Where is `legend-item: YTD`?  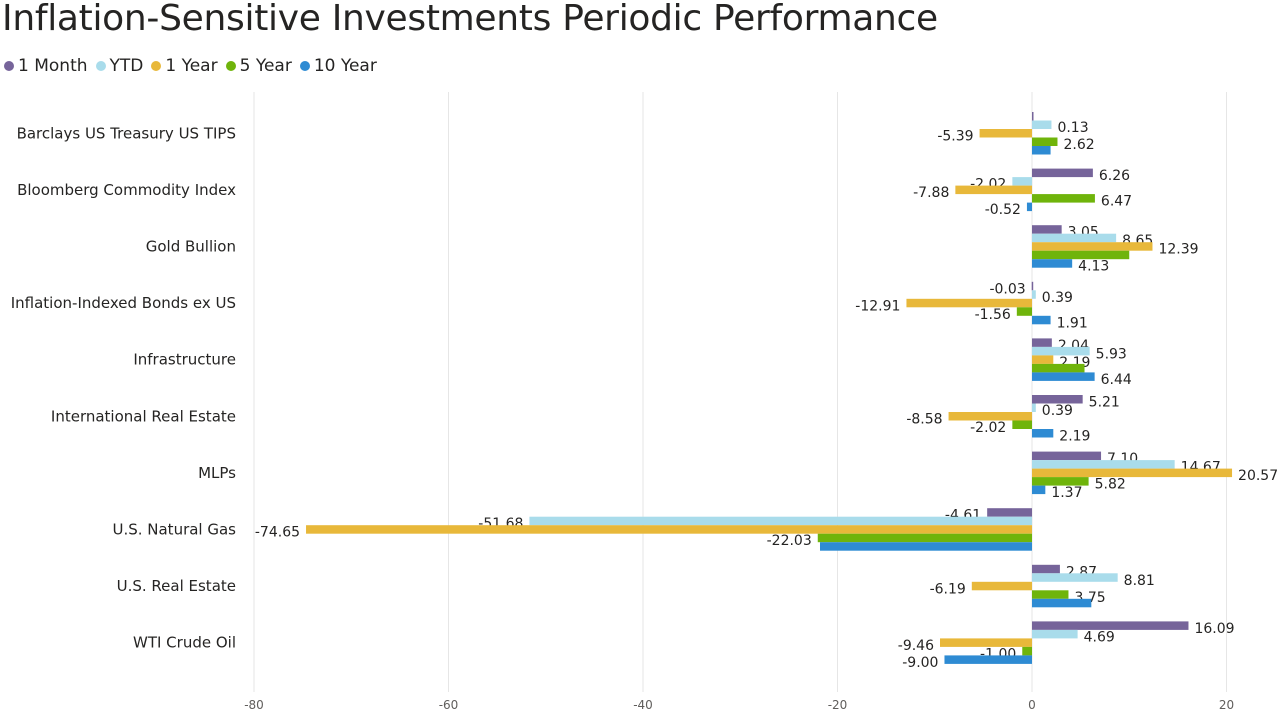
legend-item: YTD is located at coordinates (119, 66).